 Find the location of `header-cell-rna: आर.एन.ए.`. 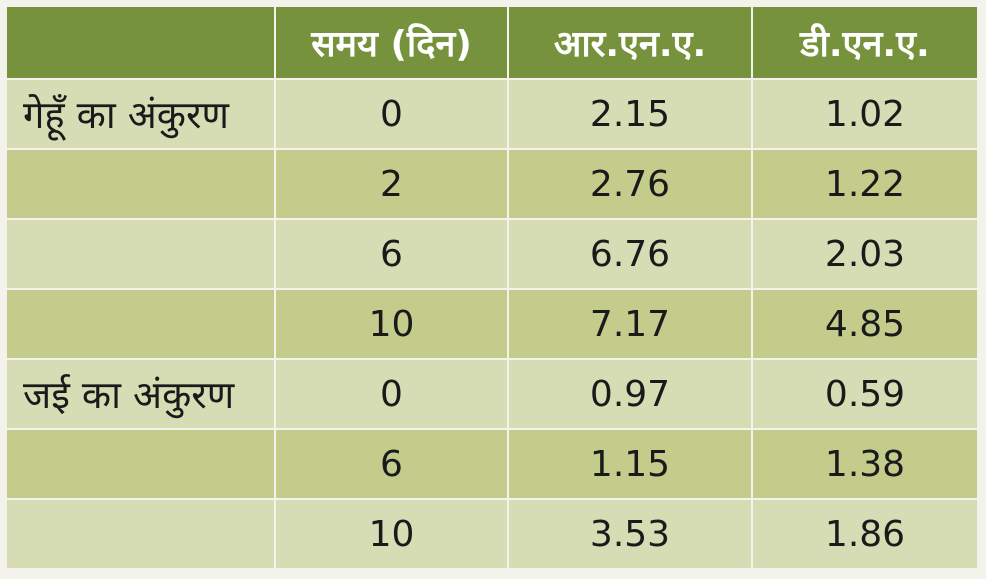

header-cell-rna: आर.एन.ए. is located at coordinates (630, 43).